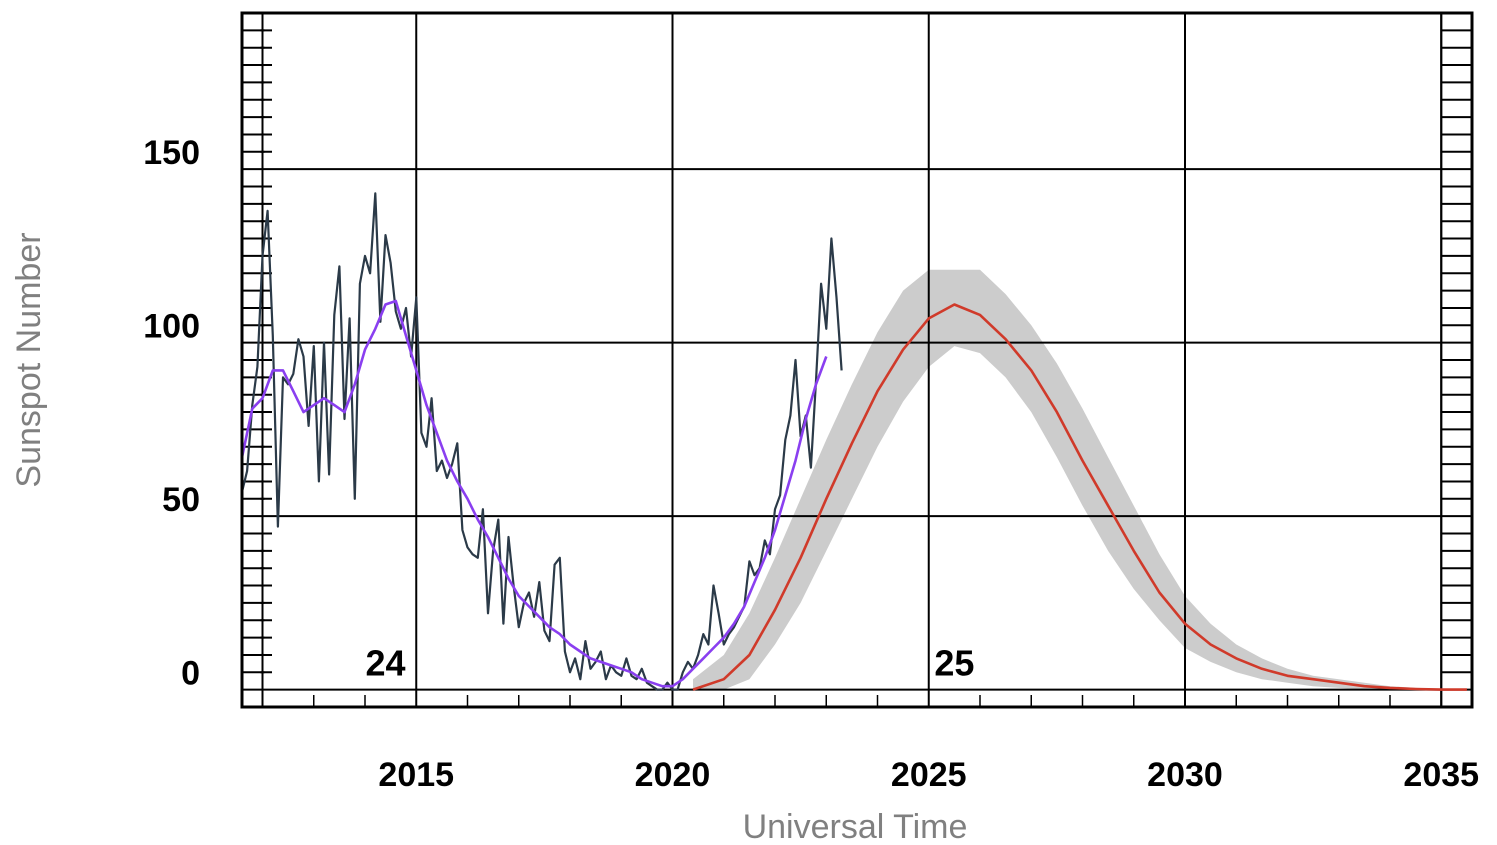  What do you see at coordinates (181, 500) in the screenshot?
I see `y-tick-label-50: 50` at bounding box center [181, 500].